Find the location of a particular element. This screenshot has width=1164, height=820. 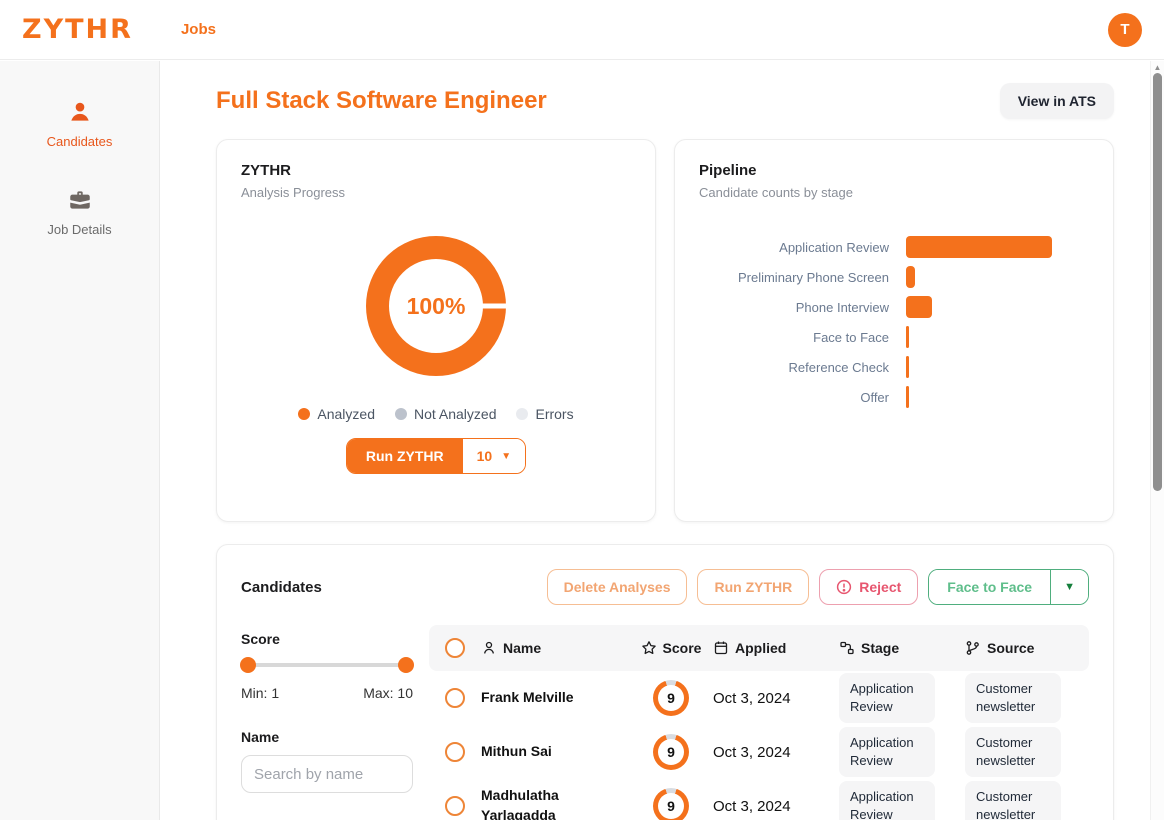

delete-analyses-button: Delete Analyses is located at coordinates (617, 587).